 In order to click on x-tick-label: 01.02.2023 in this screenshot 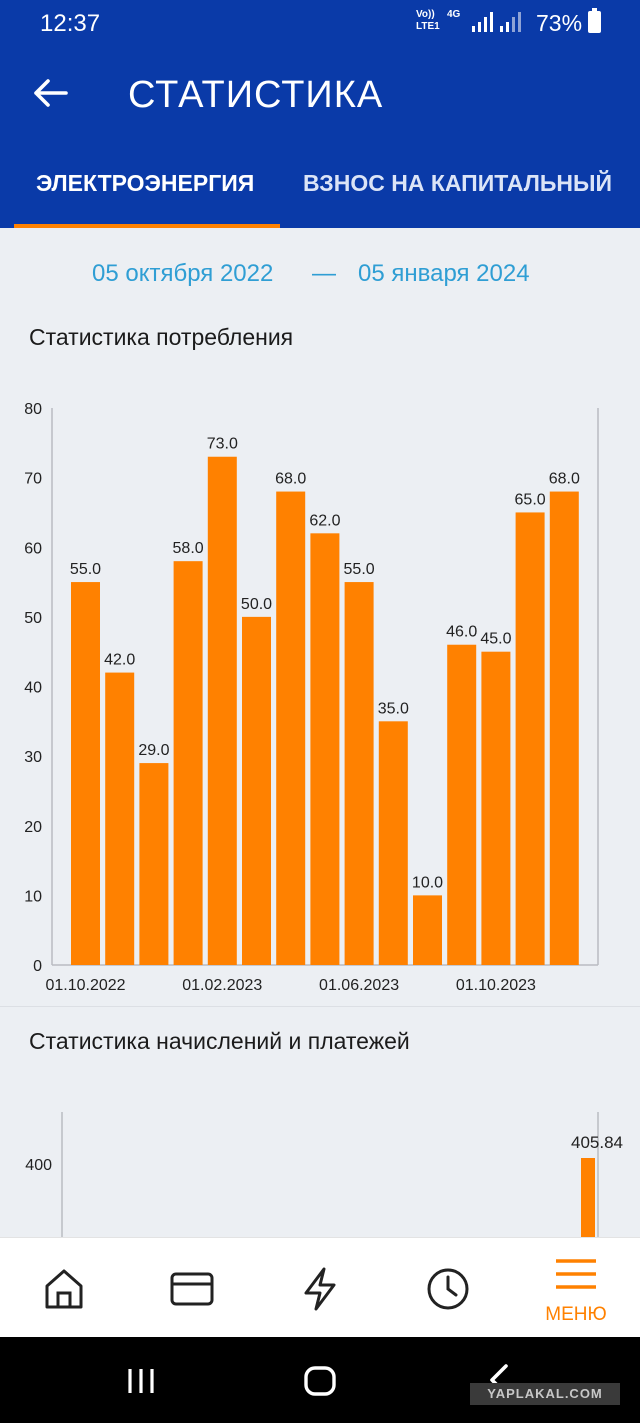, I will do `click(222, 985)`.